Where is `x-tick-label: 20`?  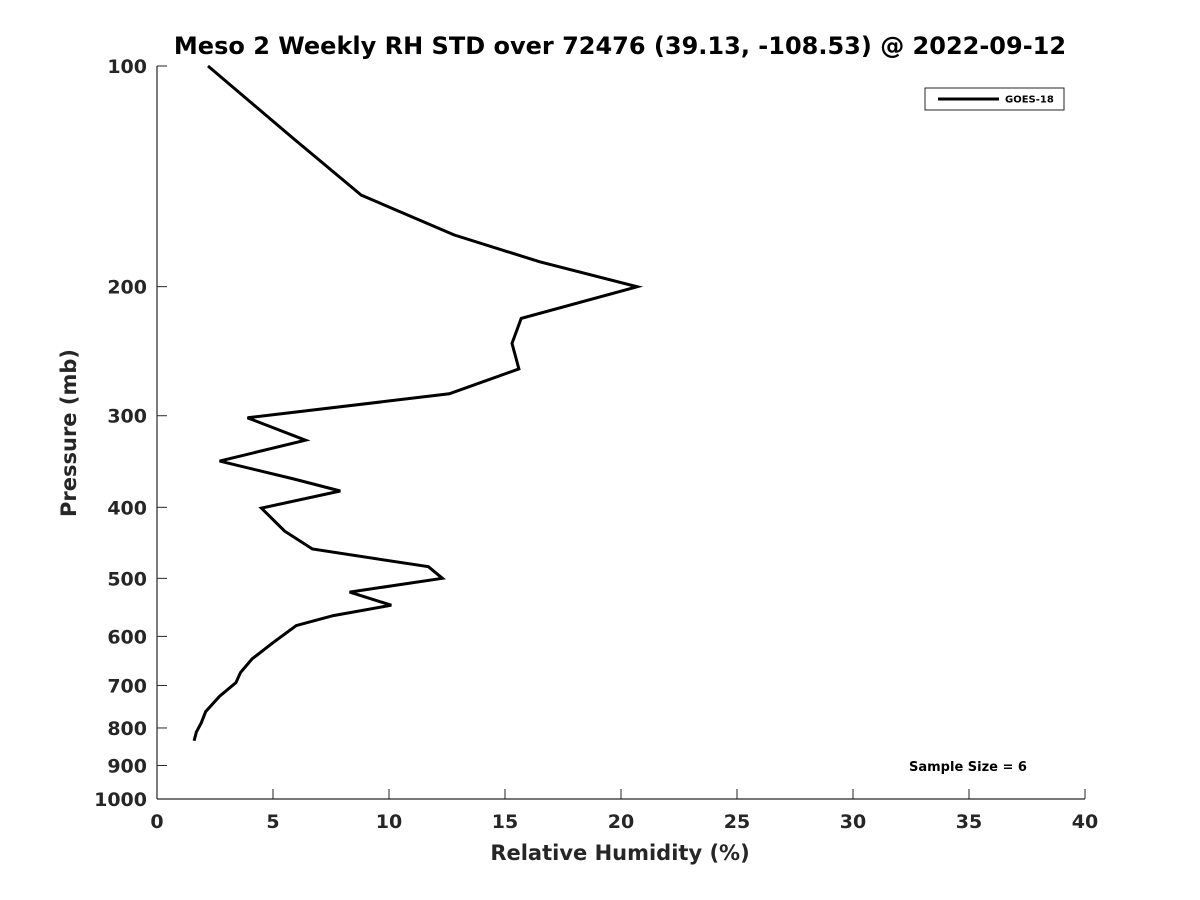 x-tick-label: 20 is located at coordinates (621, 822).